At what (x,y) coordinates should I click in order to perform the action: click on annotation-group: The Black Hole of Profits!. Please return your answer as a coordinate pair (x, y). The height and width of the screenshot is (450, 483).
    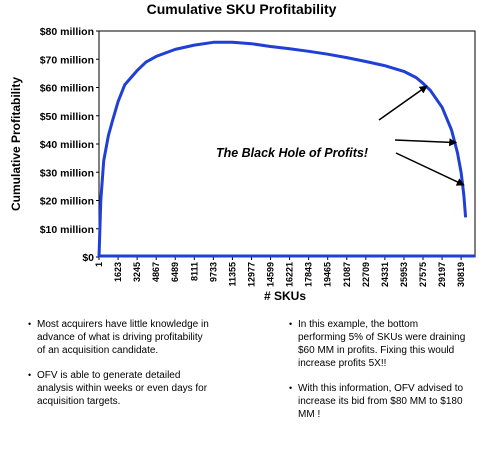
    Looking at the image, I should click on (340, 135).